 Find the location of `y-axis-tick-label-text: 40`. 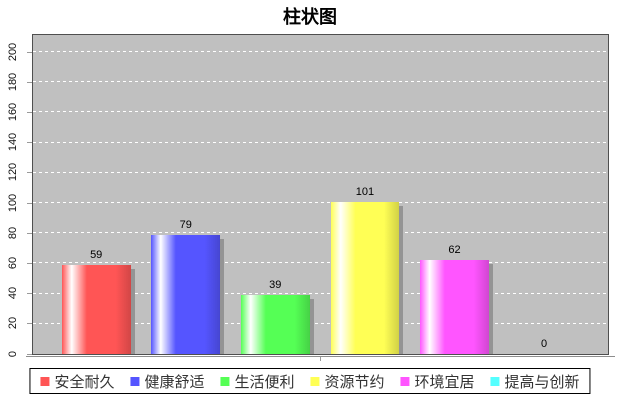

y-axis-tick-label-text: 40 is located at coordinates (13, 293).